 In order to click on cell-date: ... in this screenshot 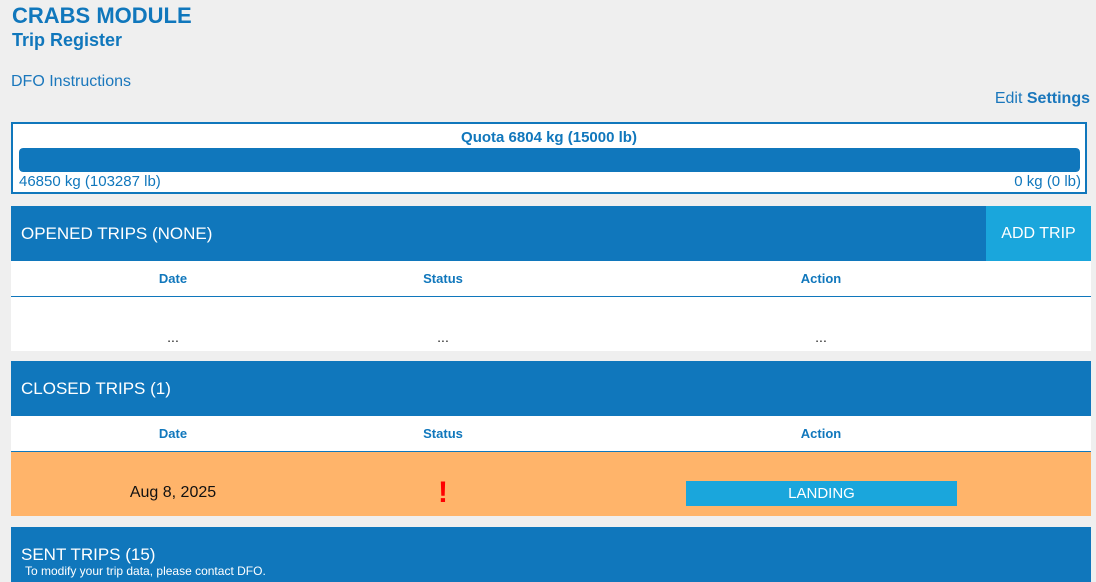, I will do `click(173, 337)`.